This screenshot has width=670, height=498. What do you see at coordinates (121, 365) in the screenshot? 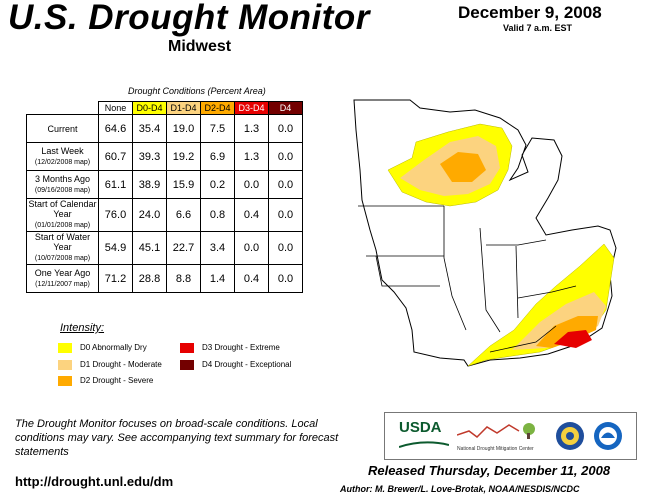
I see `legend-label: D1 Drought - Moderate` at bounding box center [121, 365].